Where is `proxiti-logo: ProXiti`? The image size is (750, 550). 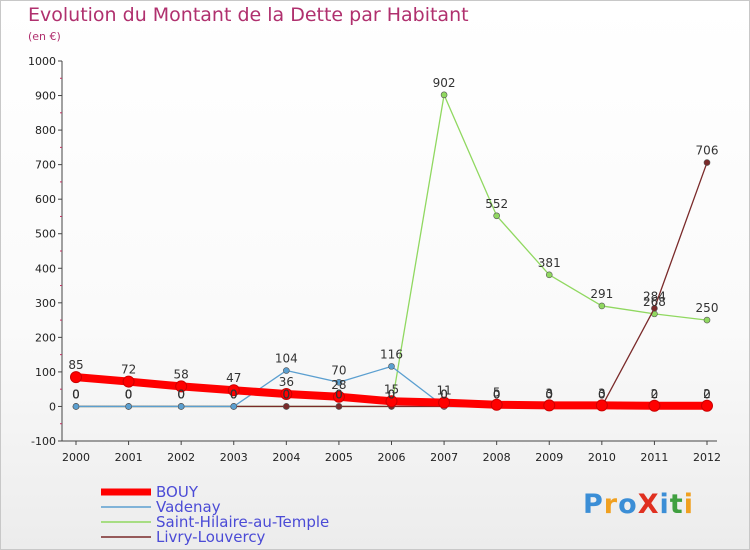
proxiti-logo: ProXiti is located at coordinates (638, 504).